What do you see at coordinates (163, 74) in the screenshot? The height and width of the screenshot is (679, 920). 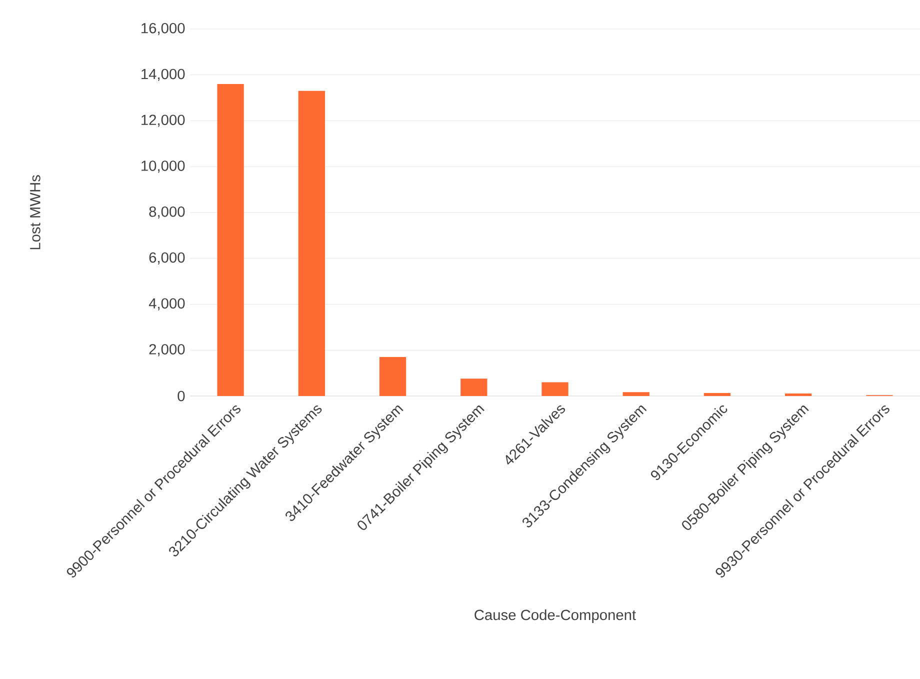 I see `y-tick-label: 14,000` at bounding box center [163, 74].